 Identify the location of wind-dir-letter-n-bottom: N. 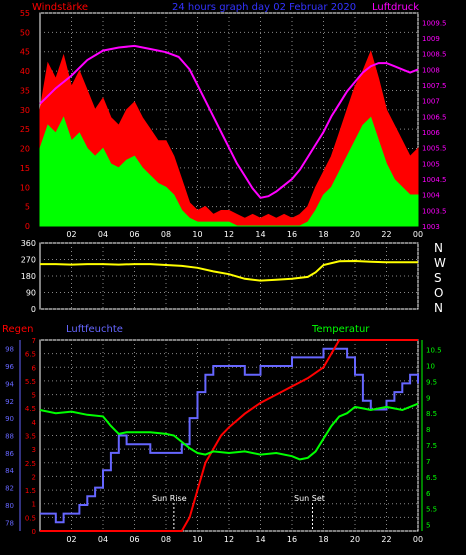
(438, 308).